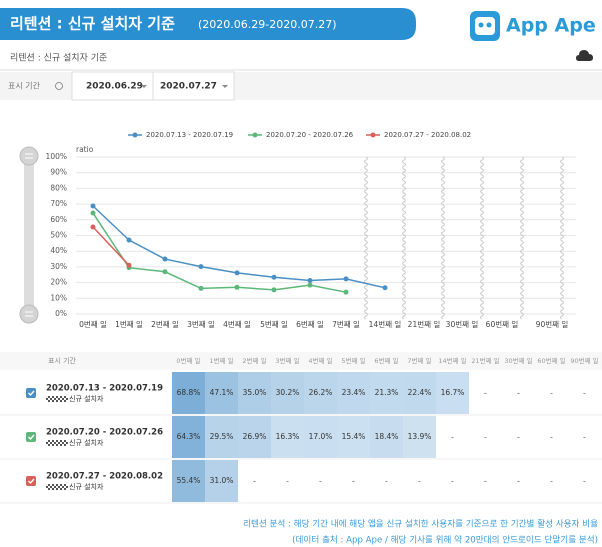  What do you see at coordinates (189, 392) in the screenshot?
I see `cell-value: 68.8%` at bounding box center [189, 392].